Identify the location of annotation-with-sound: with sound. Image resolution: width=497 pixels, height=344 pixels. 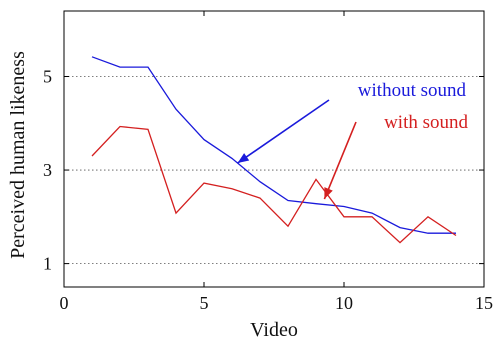
(426, 122).